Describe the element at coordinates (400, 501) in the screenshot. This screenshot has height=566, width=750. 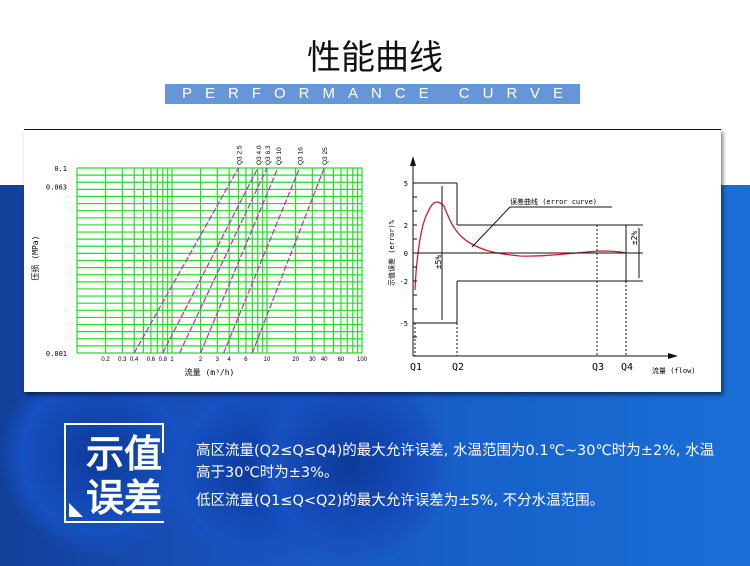
I see `description-low-zone: 低区流量(Q1≤Q<Q2)的最大允许误差为±5%, 不分水温范围。` at that location.